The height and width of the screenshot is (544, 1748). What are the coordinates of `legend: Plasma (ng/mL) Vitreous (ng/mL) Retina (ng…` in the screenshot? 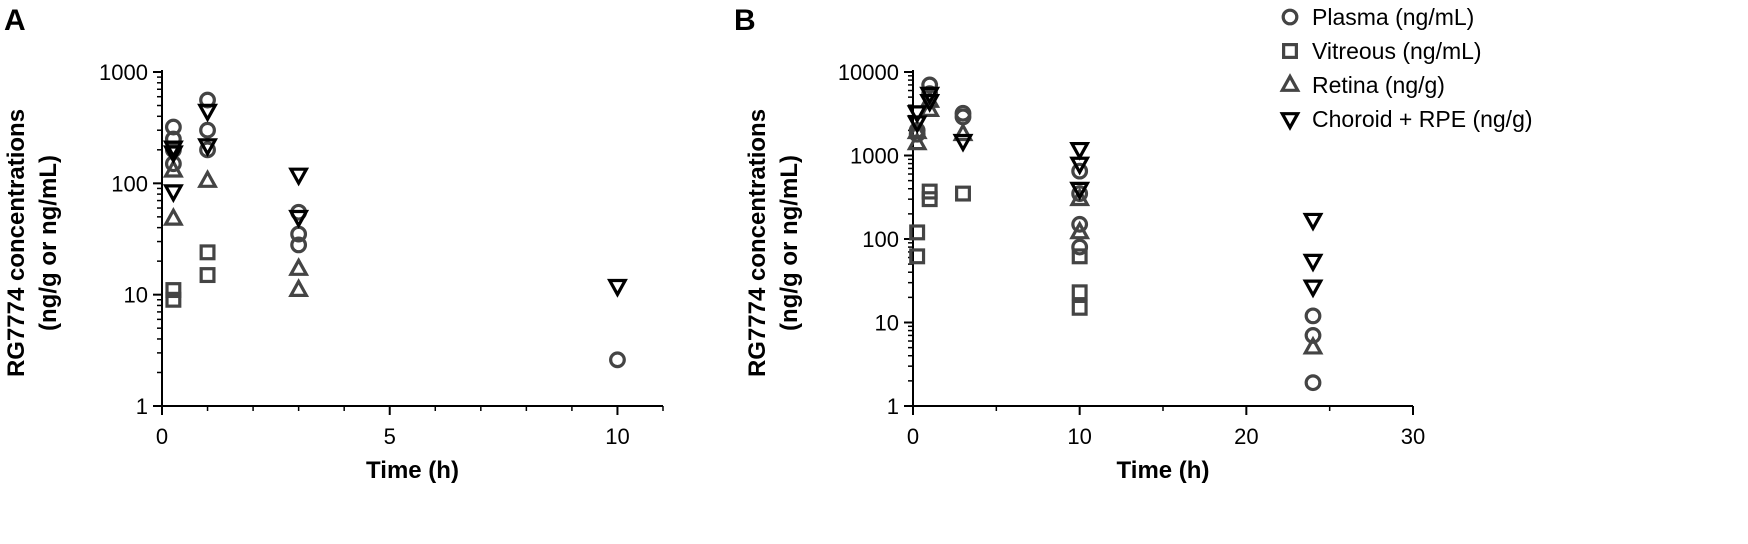 It's located at (1406, 68).